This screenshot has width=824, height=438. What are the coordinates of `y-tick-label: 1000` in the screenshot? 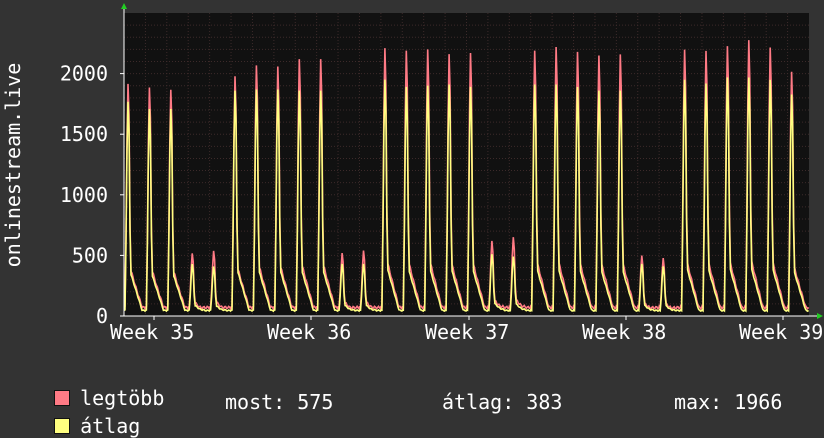 It's located at (84, 195).